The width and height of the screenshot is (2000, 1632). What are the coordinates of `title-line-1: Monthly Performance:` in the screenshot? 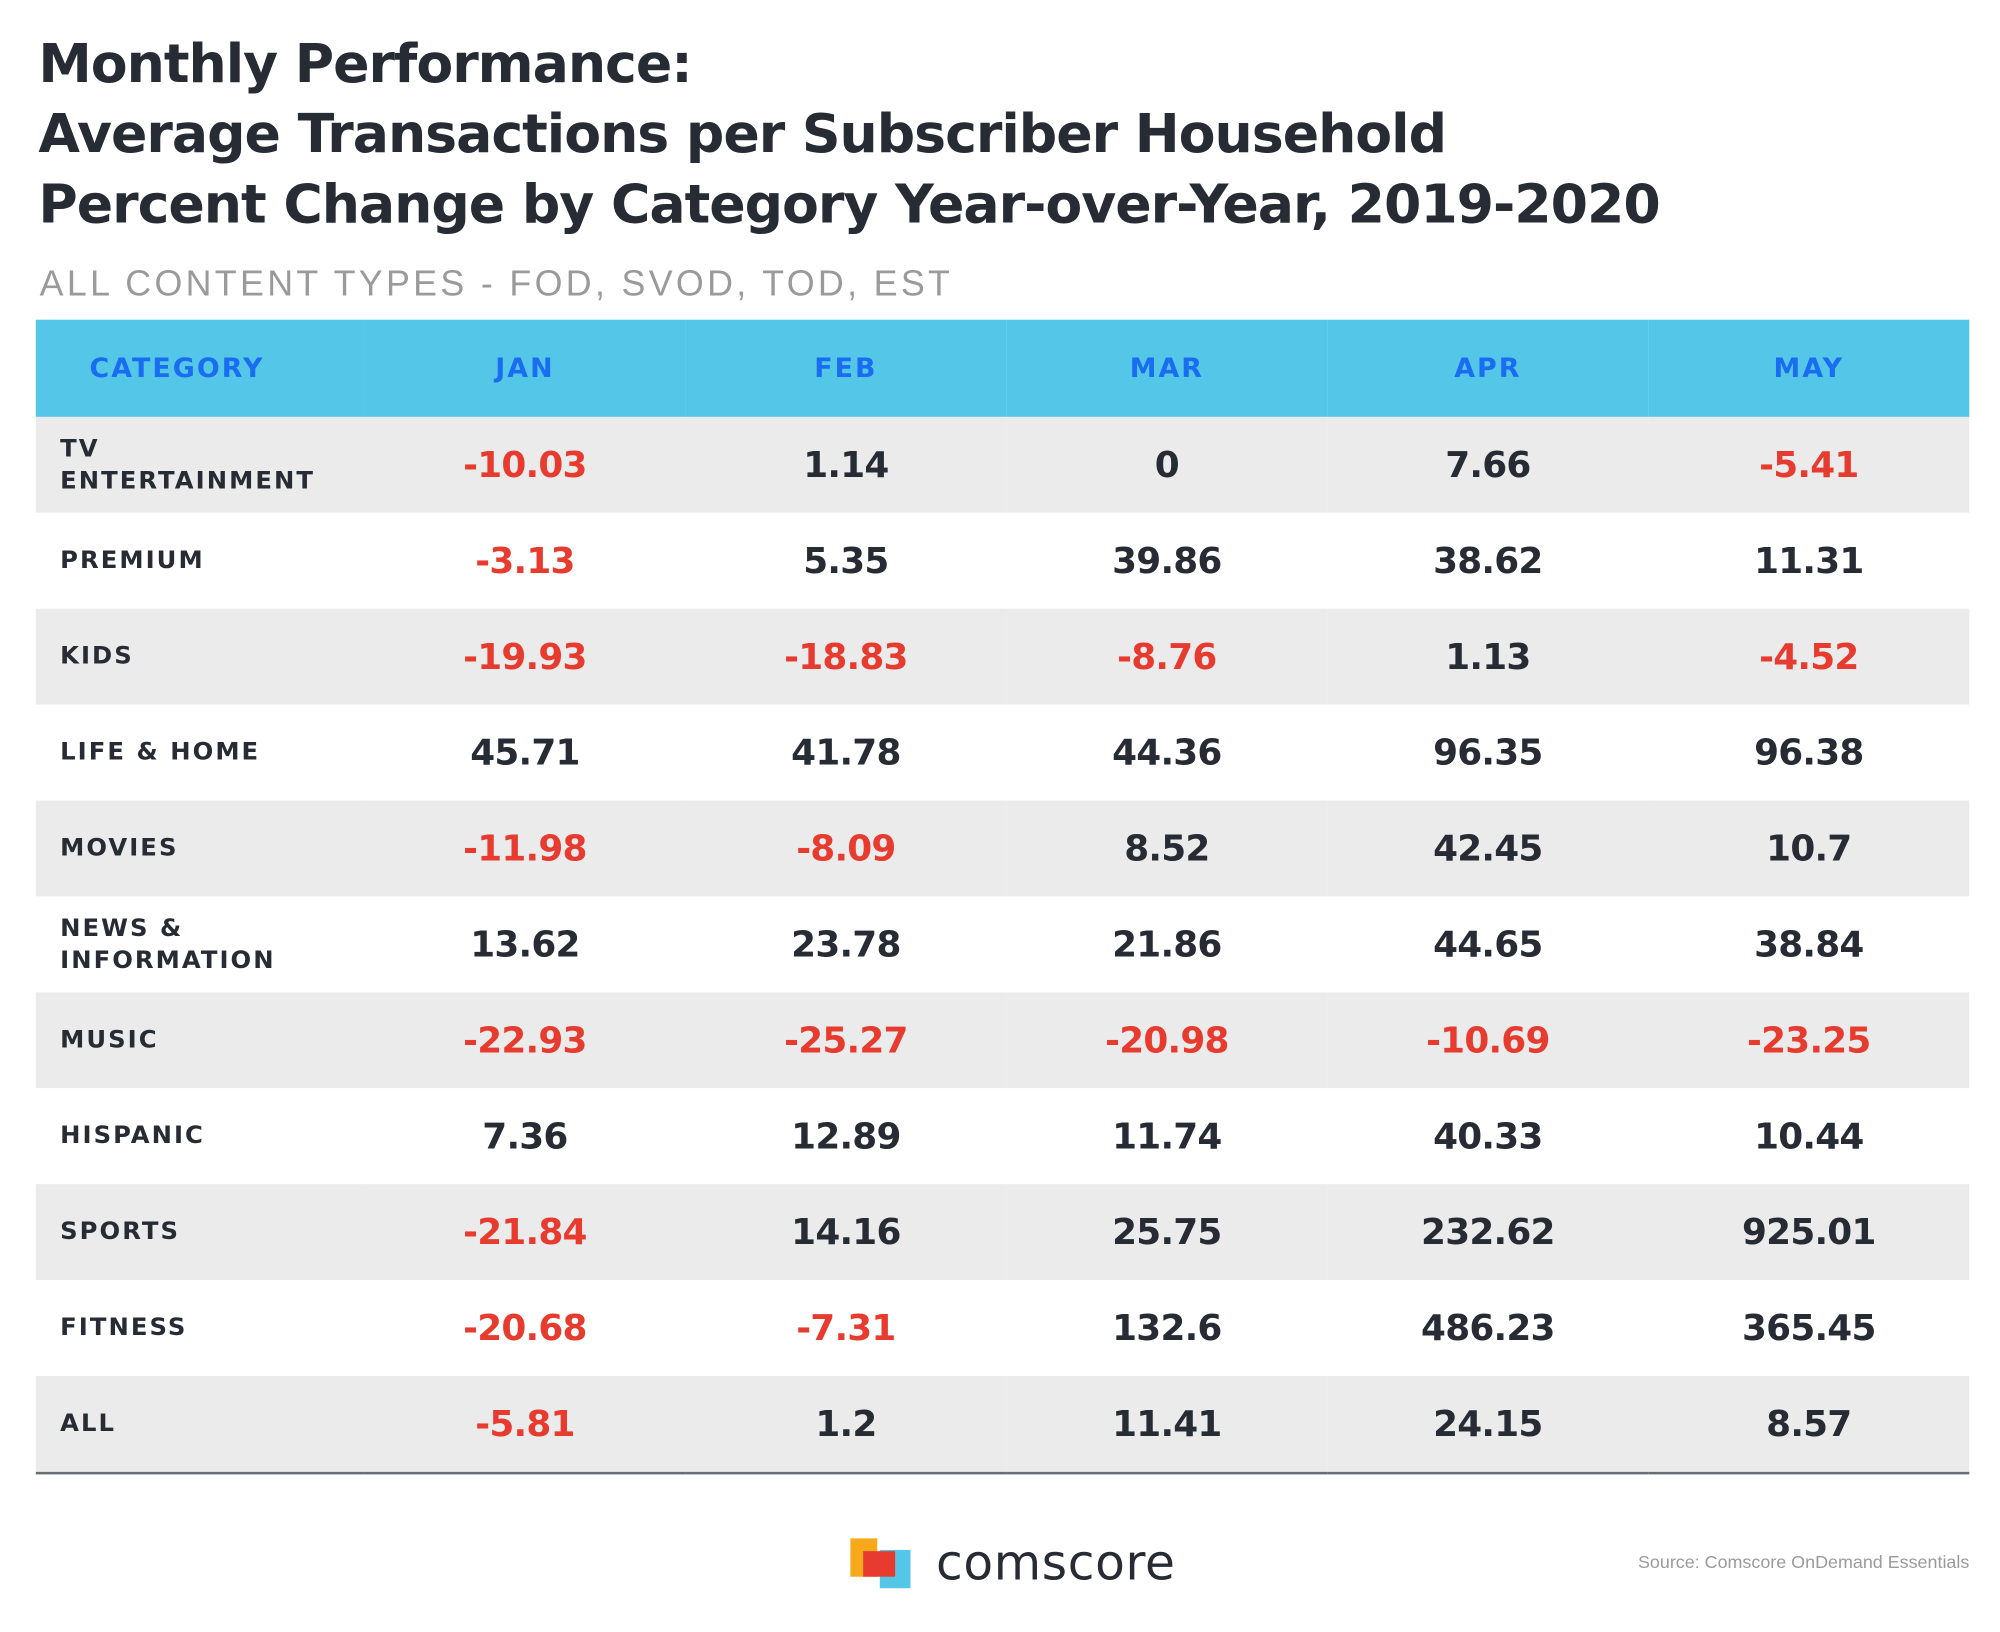 It's located at (365, 63).